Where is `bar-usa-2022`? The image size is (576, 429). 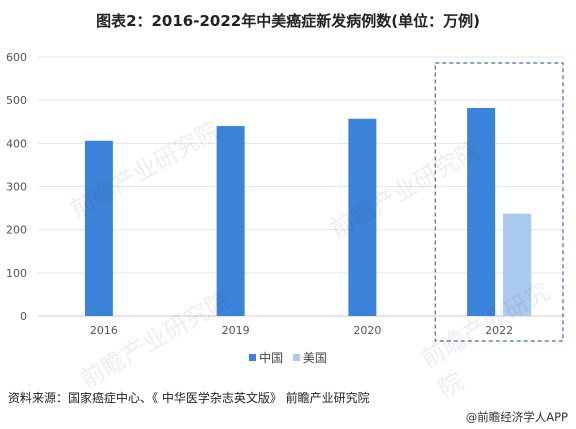 bar-usa-2022 is located at coordinates (517, 264).